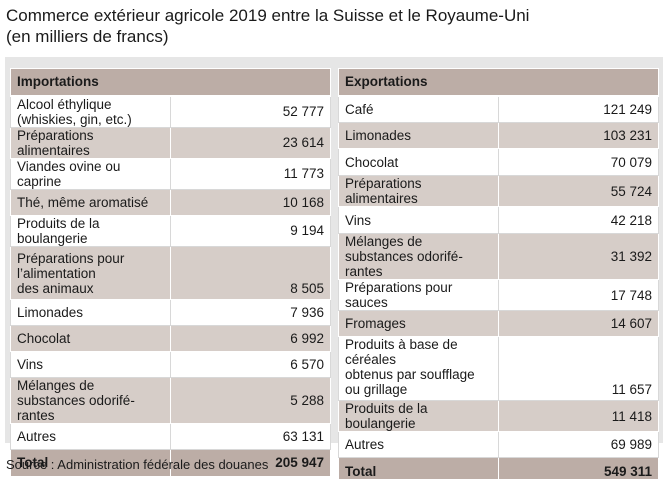  I want to click on table-cell-value: 103 231, so click(578, 135).